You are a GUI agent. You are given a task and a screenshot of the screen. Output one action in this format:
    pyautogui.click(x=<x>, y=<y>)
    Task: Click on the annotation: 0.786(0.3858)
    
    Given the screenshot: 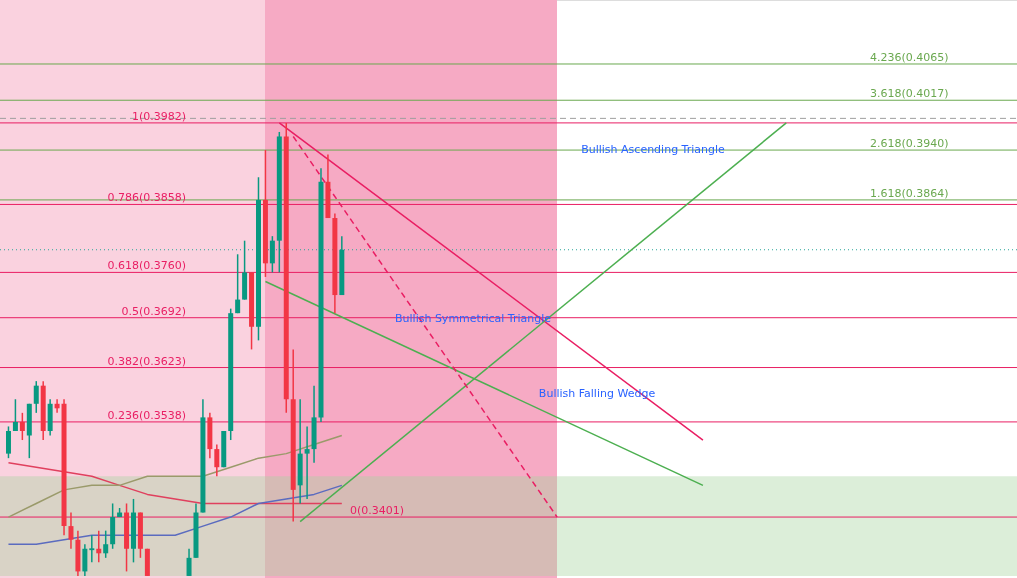 What is the action you would take?
    pyautogui.click(x=146, y=198)
    